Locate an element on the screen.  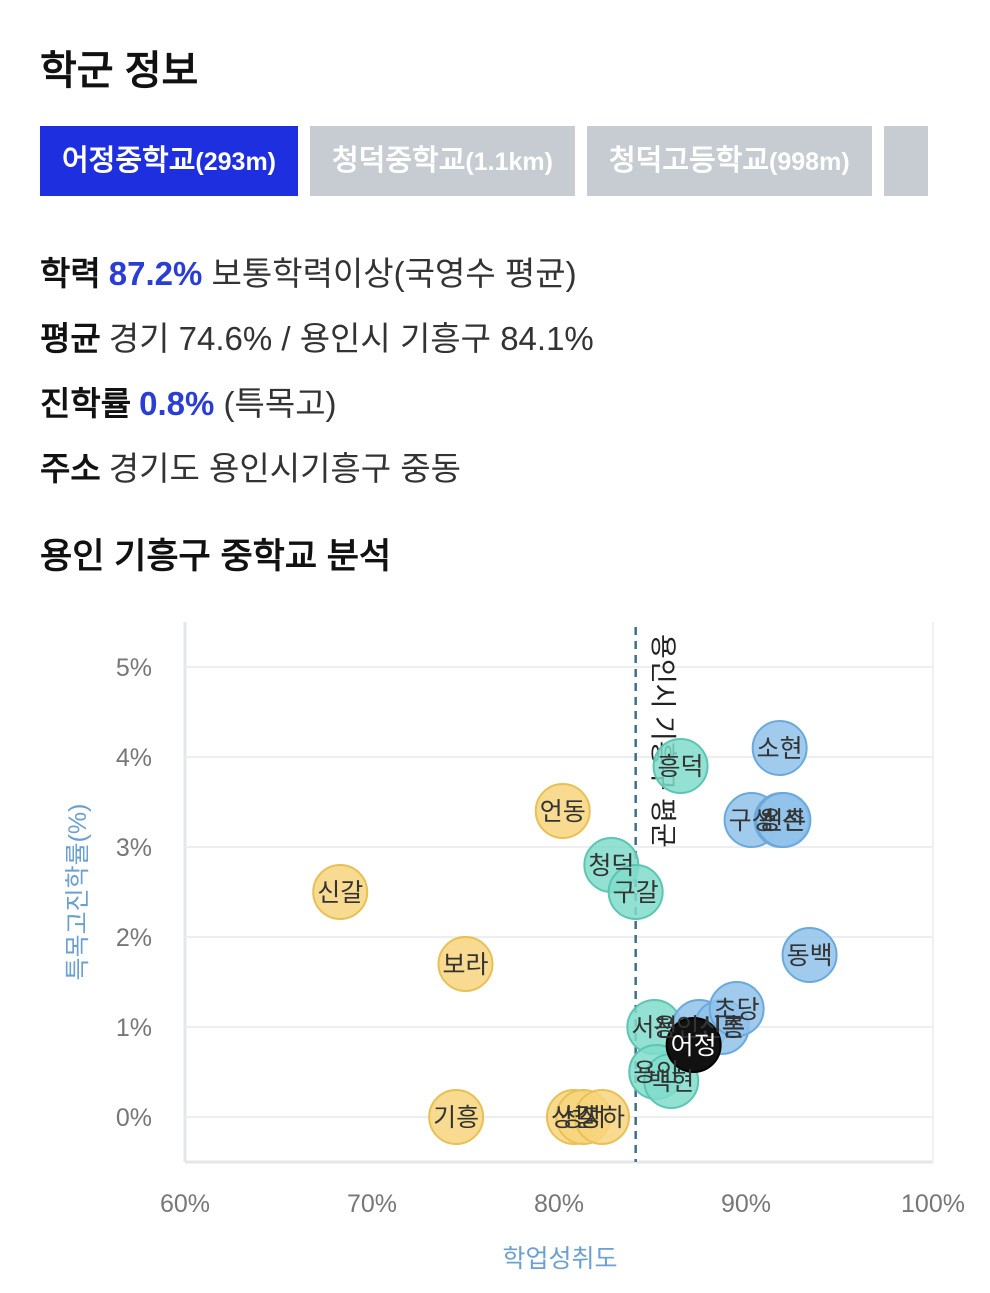
bubble-언동 is located at coordinates (562, 811).